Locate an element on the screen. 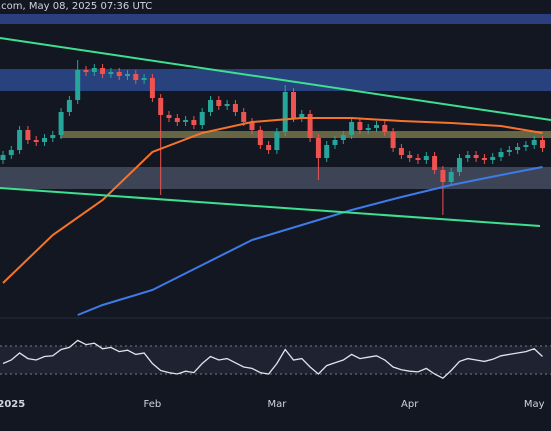 The height and width of the screenshot is (431, 551). demand-zone is located at coordinates (275, 178).